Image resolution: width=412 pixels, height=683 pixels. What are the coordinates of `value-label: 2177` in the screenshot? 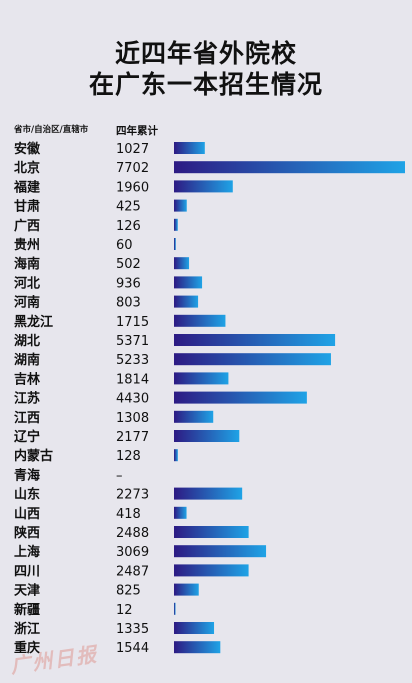 It's located at (132, 437).